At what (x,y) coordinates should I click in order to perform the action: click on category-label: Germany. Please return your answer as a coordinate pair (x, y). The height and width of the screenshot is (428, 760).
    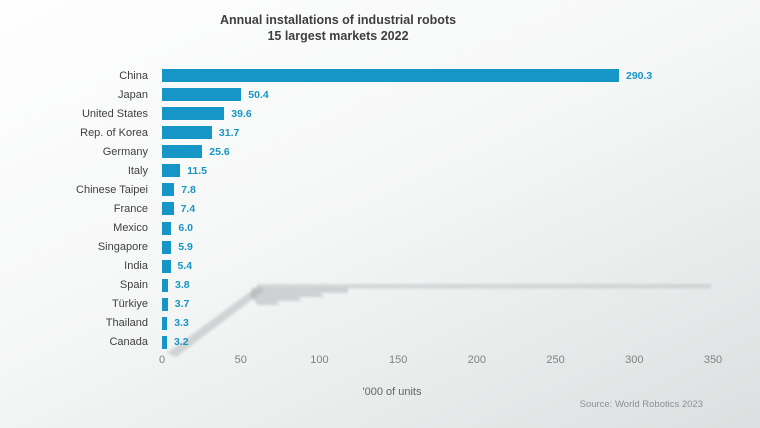
    Looking at the image, I should click on (125, 151).